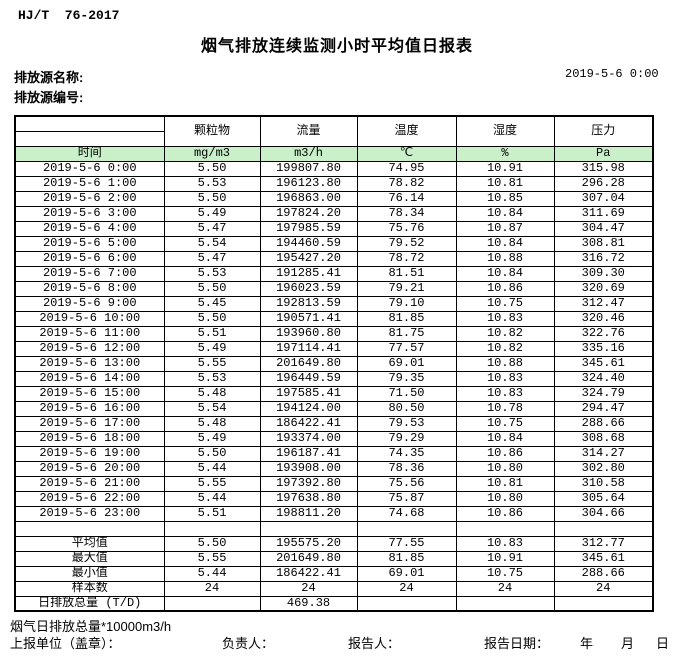 This screenshot has height=656, width=674. What do you see at coordinates (603, 213) in the screenshot?
I see `value-cell: 311.69` at bounding box center [603, 213].